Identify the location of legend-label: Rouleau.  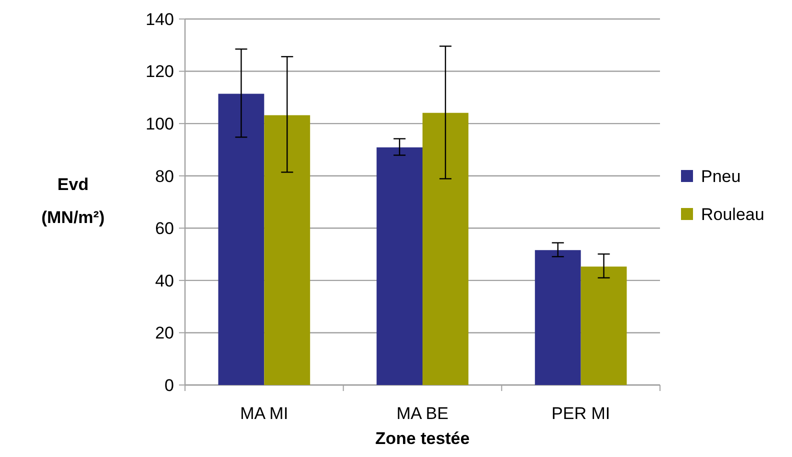
(732, 214).